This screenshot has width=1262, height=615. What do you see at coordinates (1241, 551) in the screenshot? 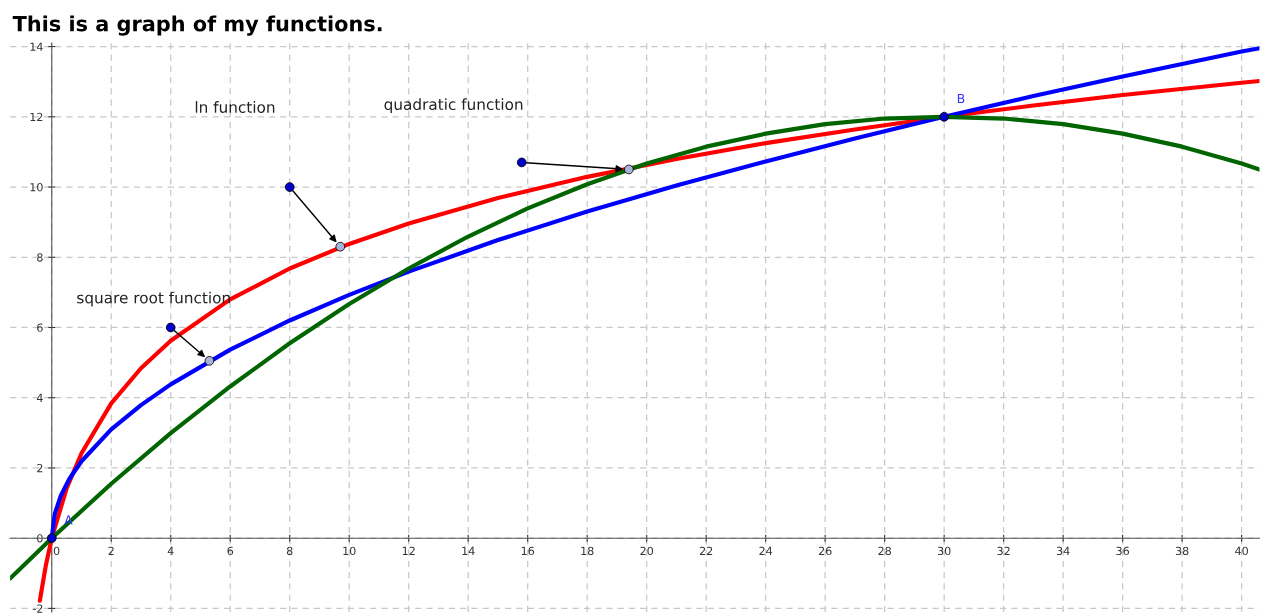
I see `x-tick-label: 40` at bounding box center [1241, 551].